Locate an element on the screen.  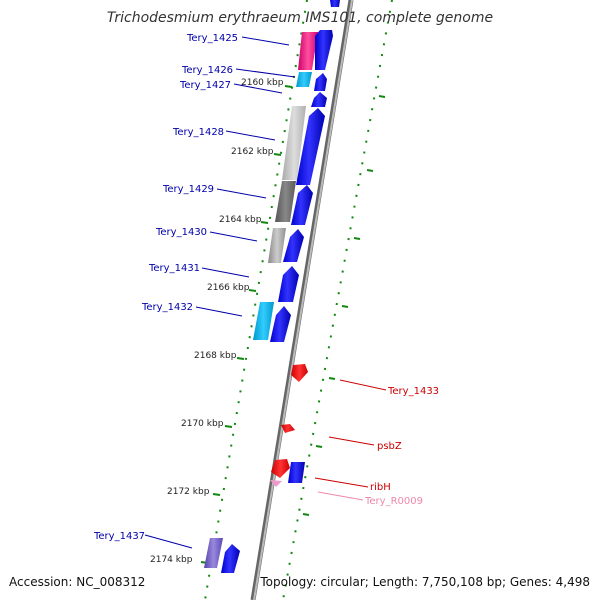
gene-arrow-ribh is located at coordinates (280, 468).